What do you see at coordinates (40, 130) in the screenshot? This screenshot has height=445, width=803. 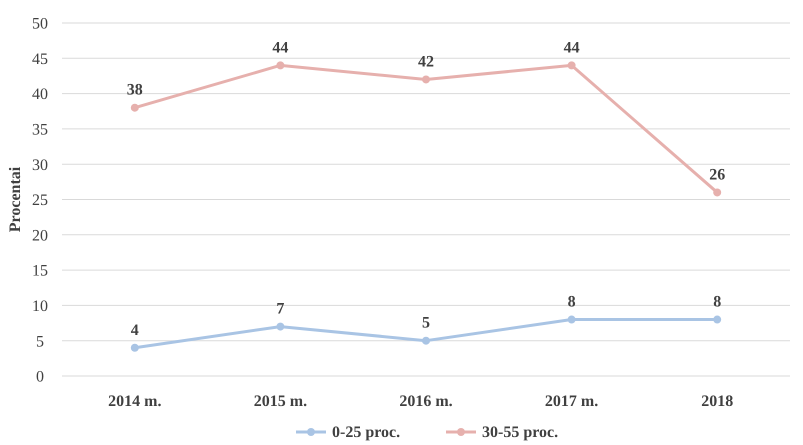 I see `y-tick-label: 35` at bounding box center [40, 130].